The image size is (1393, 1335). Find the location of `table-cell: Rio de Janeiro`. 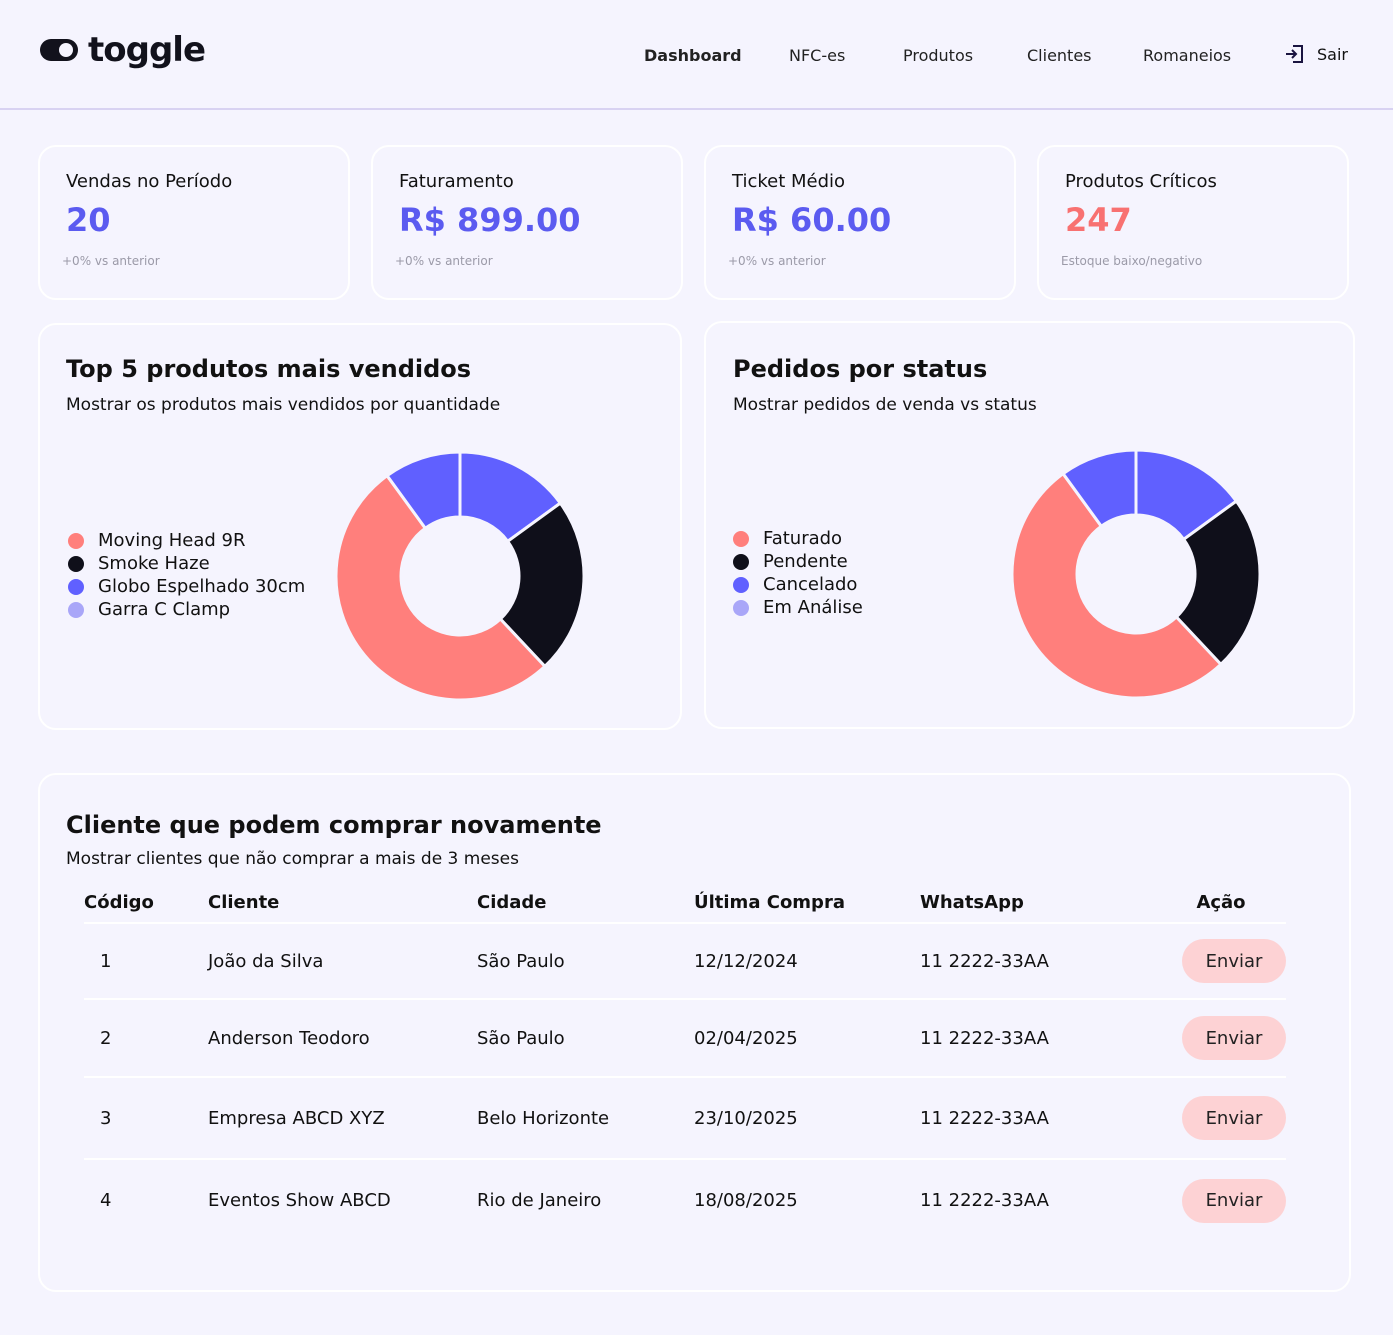

table-cell: Rio de Janeiro is located at coordinates (539, 1200).